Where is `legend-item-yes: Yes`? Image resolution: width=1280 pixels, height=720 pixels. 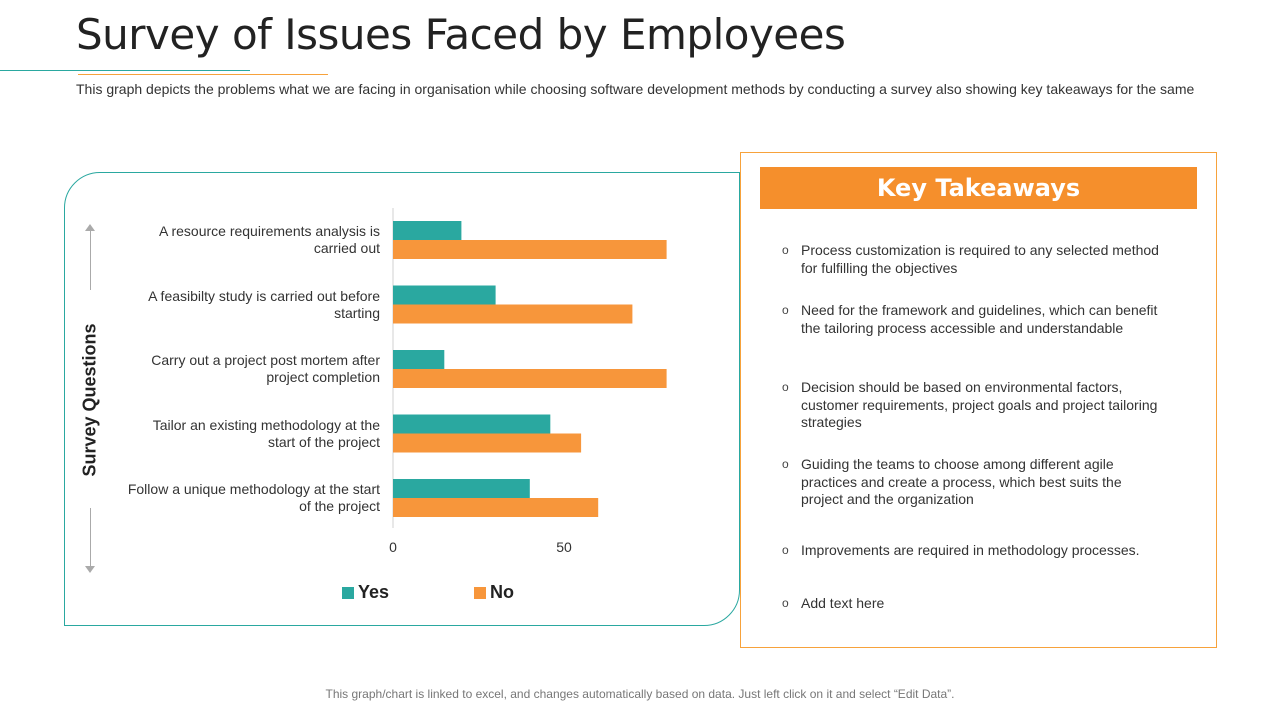
legend-item-yes: Yes is located at coordinates (365, 592).